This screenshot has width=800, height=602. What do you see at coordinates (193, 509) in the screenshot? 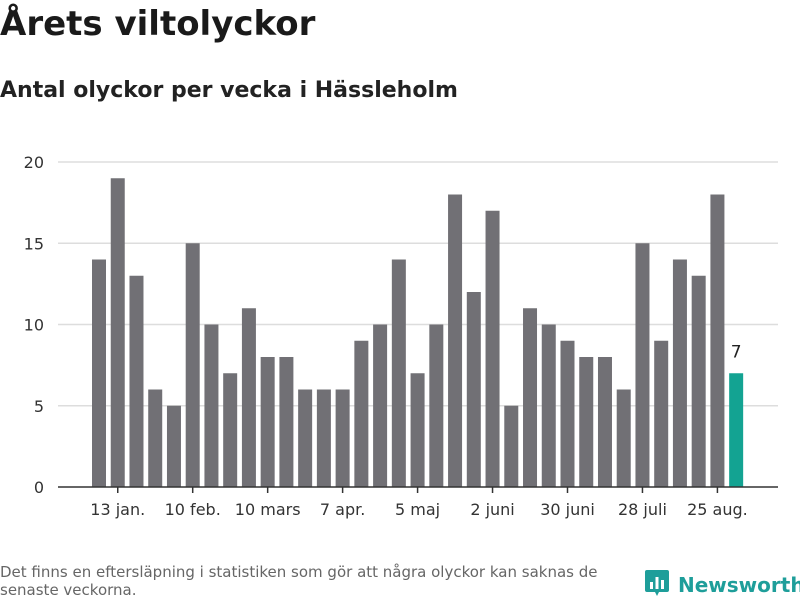
I see `x-tick-label: 10 feb.` at bounding box center [193, 509].